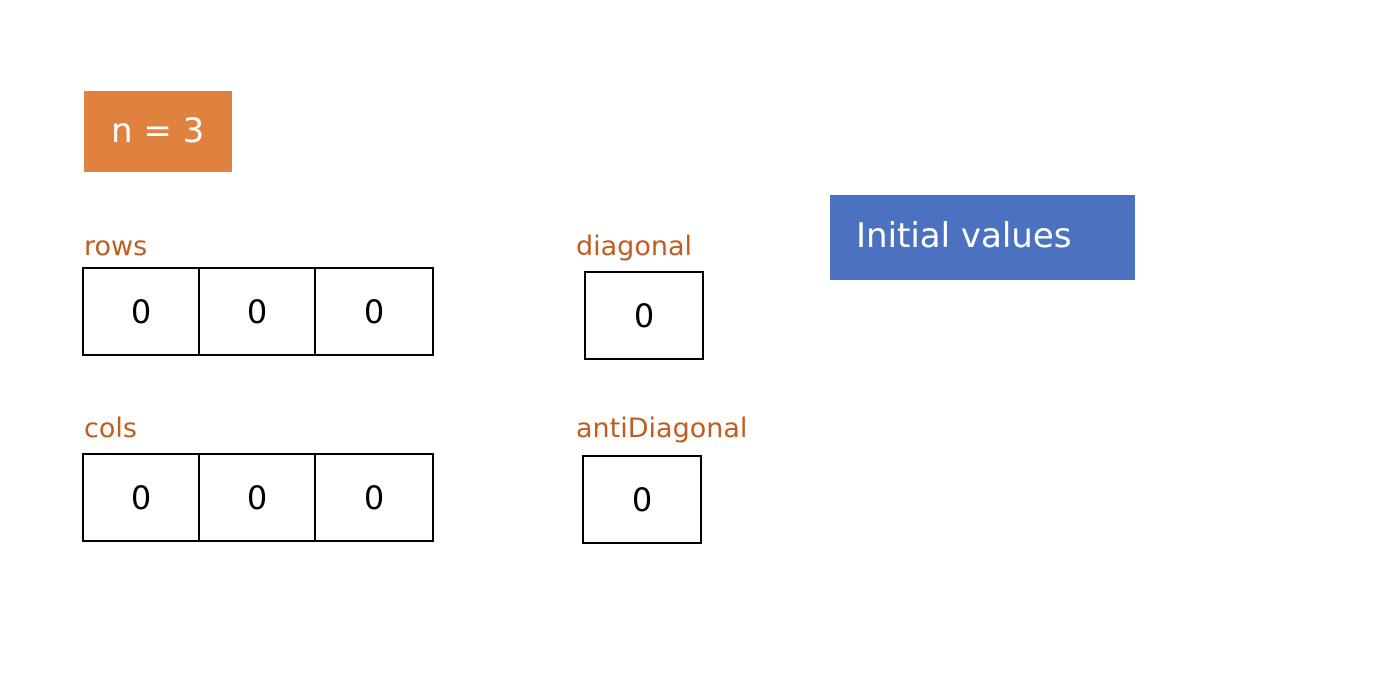  I want to click on antidiagonal-cell: 0, so click(642, 499).